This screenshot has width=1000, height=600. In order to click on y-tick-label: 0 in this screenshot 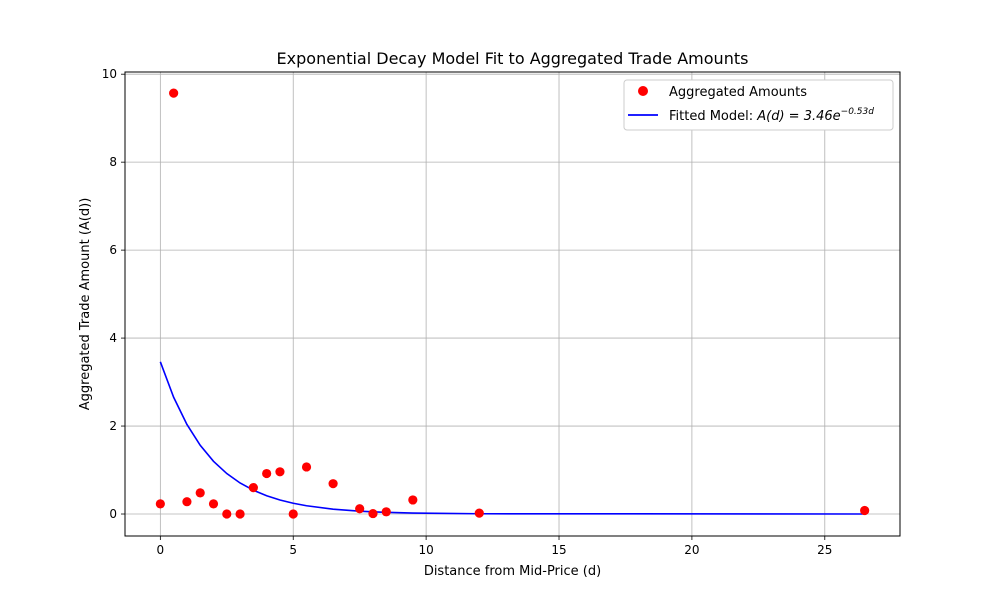, I will do `click(113, 514)`.